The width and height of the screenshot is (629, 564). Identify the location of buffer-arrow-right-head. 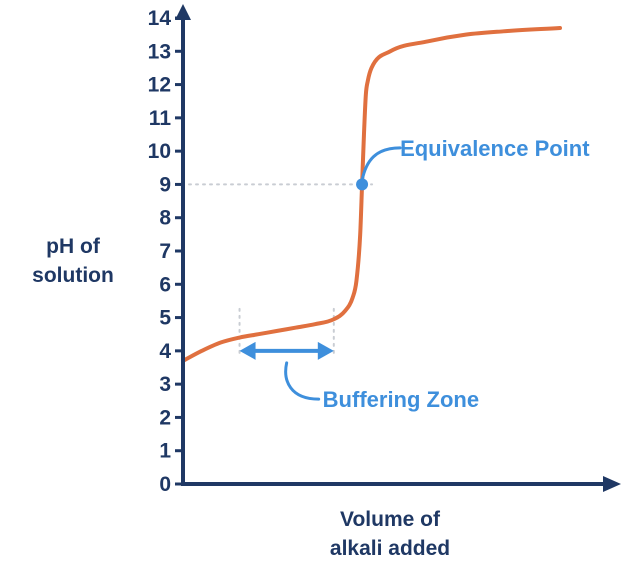
(325, 350).